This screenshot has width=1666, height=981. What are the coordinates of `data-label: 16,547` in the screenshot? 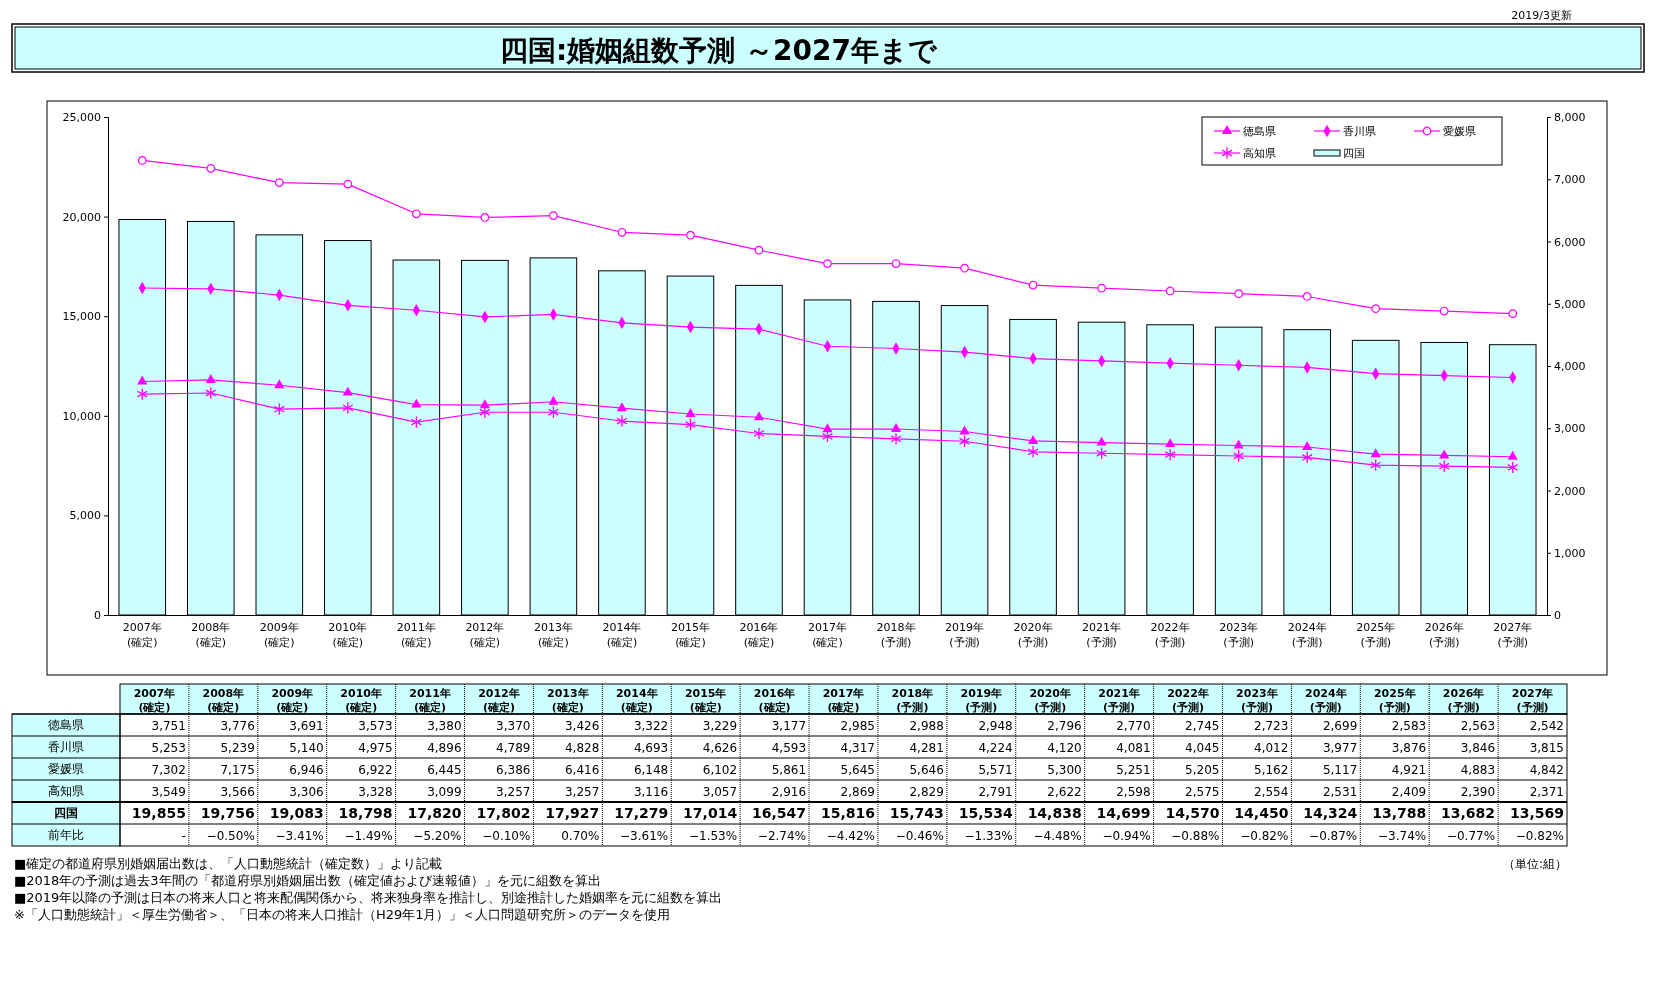 It's located at (779, 813).